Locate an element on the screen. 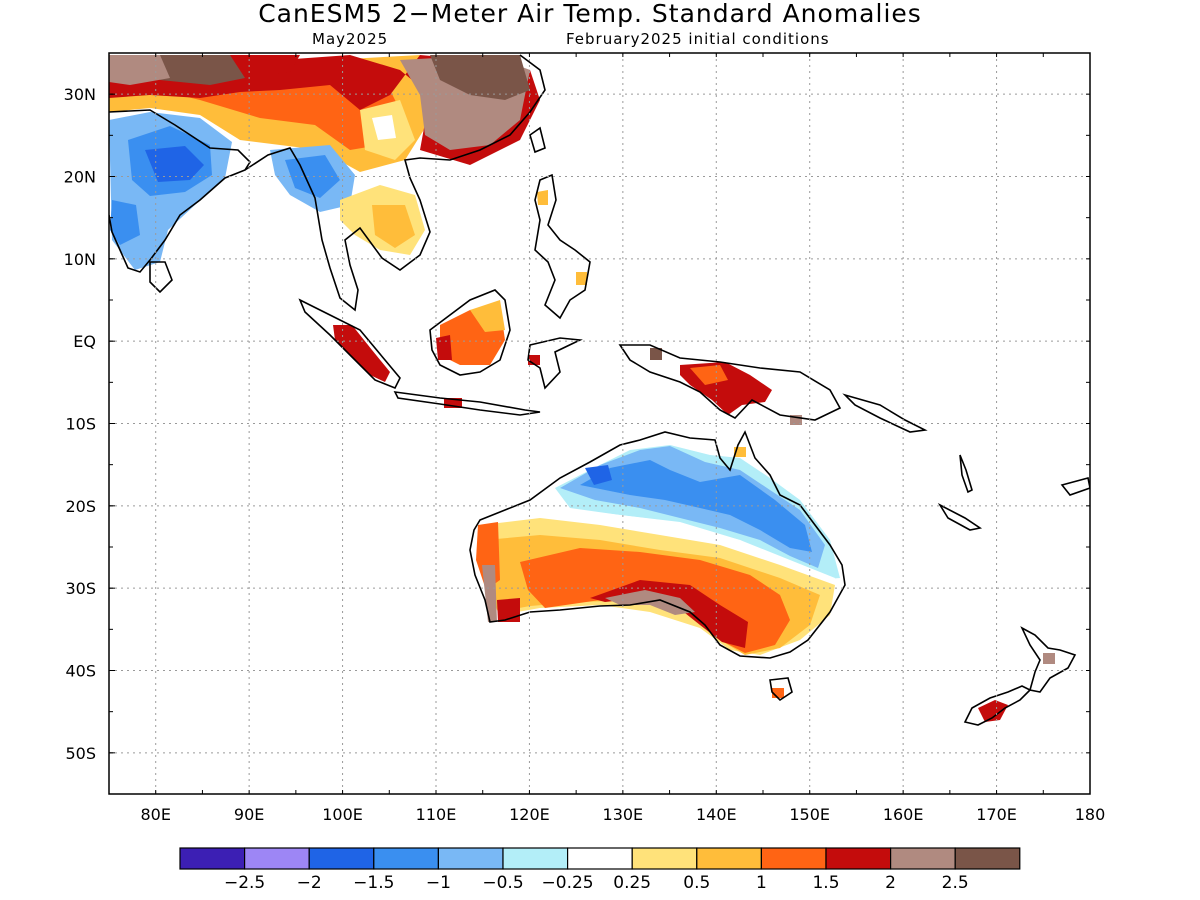 The height and width of the screenshot is (900, 1200). coast-borneo is located at coordinates (470, 332).